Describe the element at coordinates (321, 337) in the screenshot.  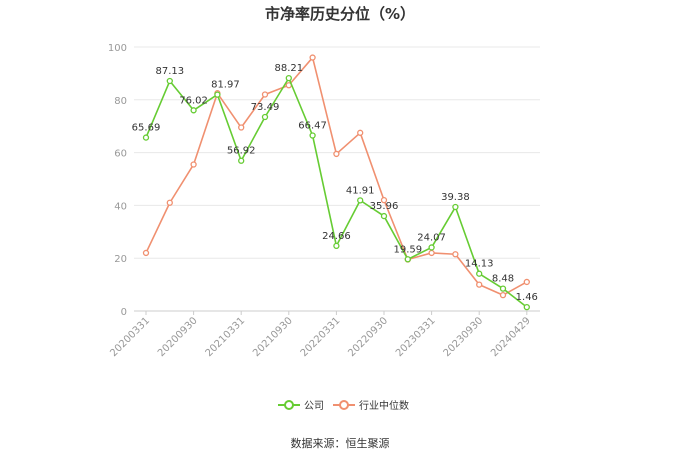
I see `x-tick-label: 20220331` at that location.